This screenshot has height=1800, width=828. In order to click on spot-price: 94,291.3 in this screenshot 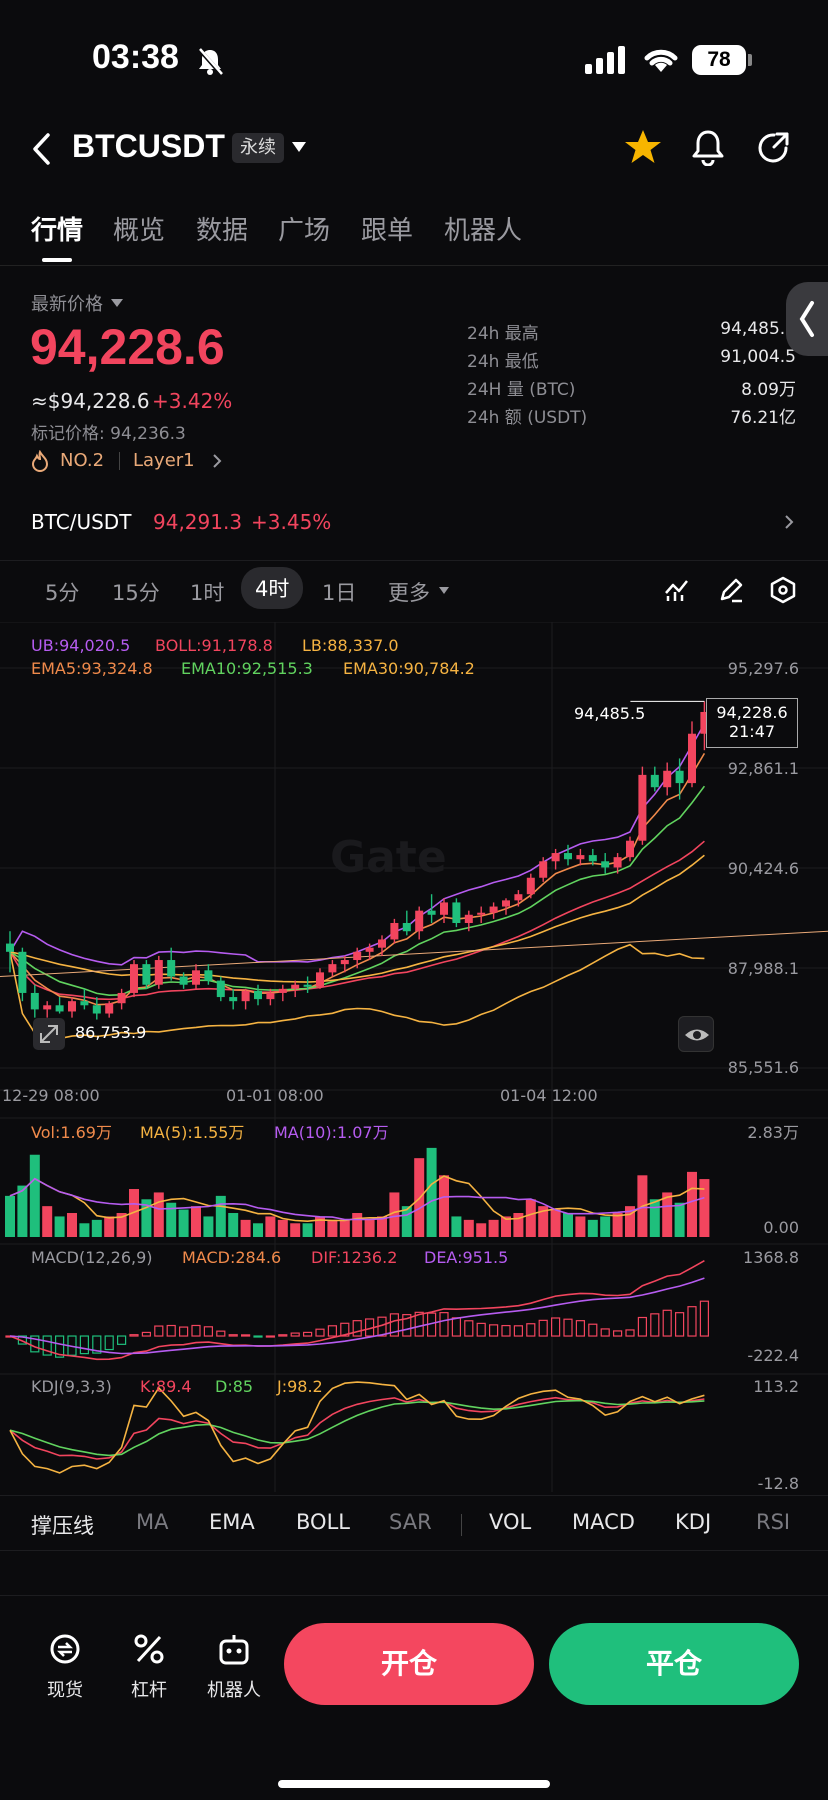, I will do `click(198, 522)`.